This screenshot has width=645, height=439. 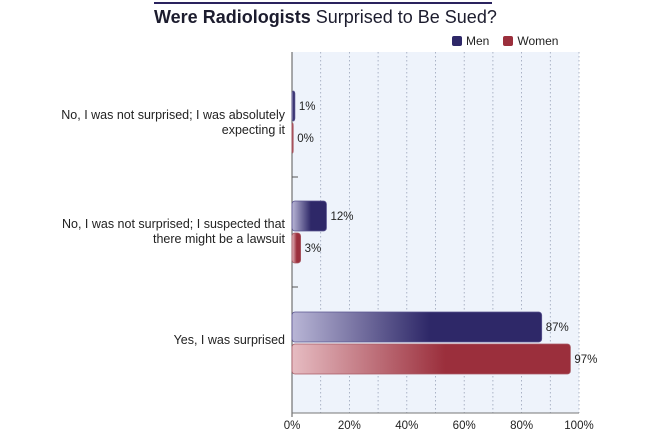 What do you see at coordinates (313, 249) in the screenshot?
I see `data-label: 3%` at bounding box center [313, 249].